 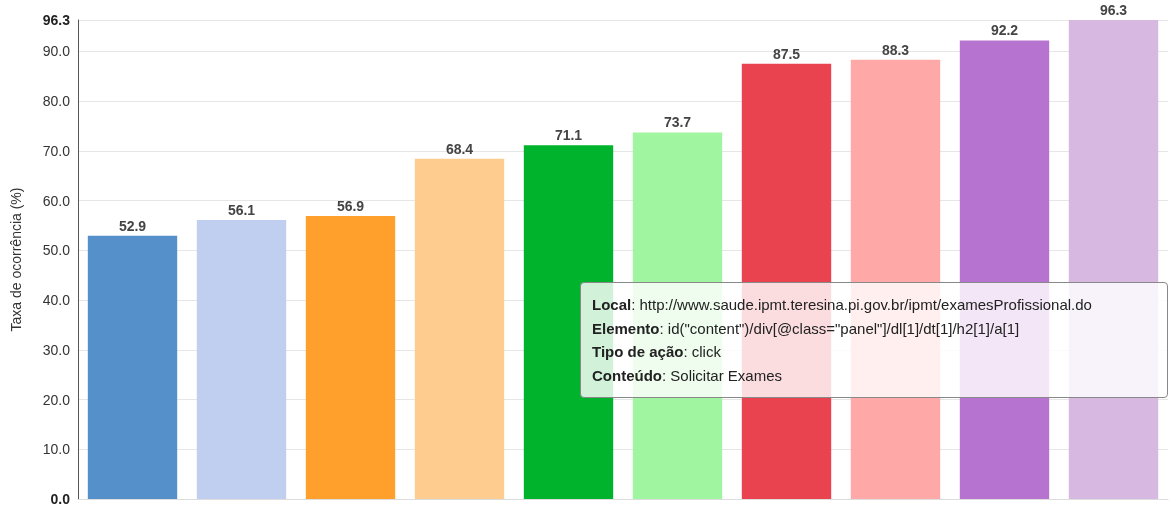 I want to click on annotation: Tipo de ação: click, so click(x=657, y=352).